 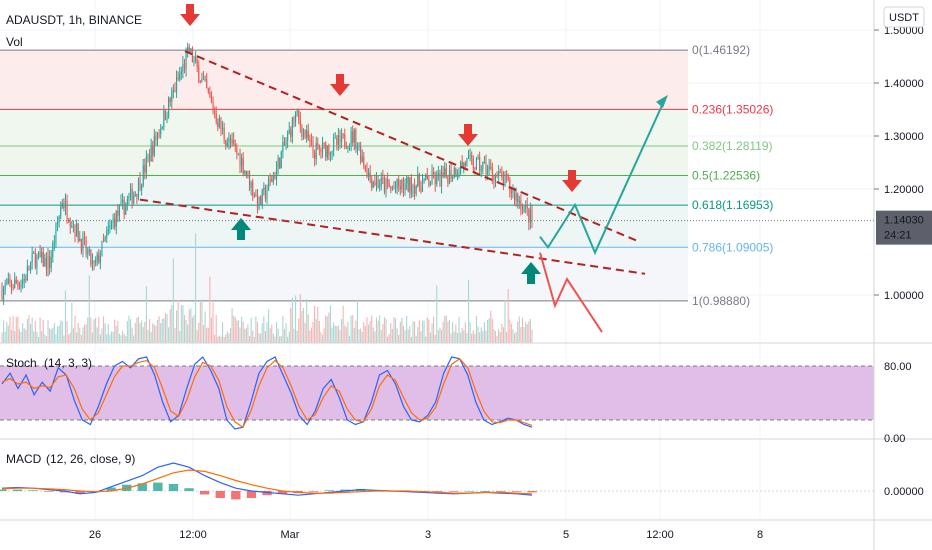 What do you see at coordinates (267, 393) in the screenshot?
I see `stoch-d-line` at bounding box center [267, 393].